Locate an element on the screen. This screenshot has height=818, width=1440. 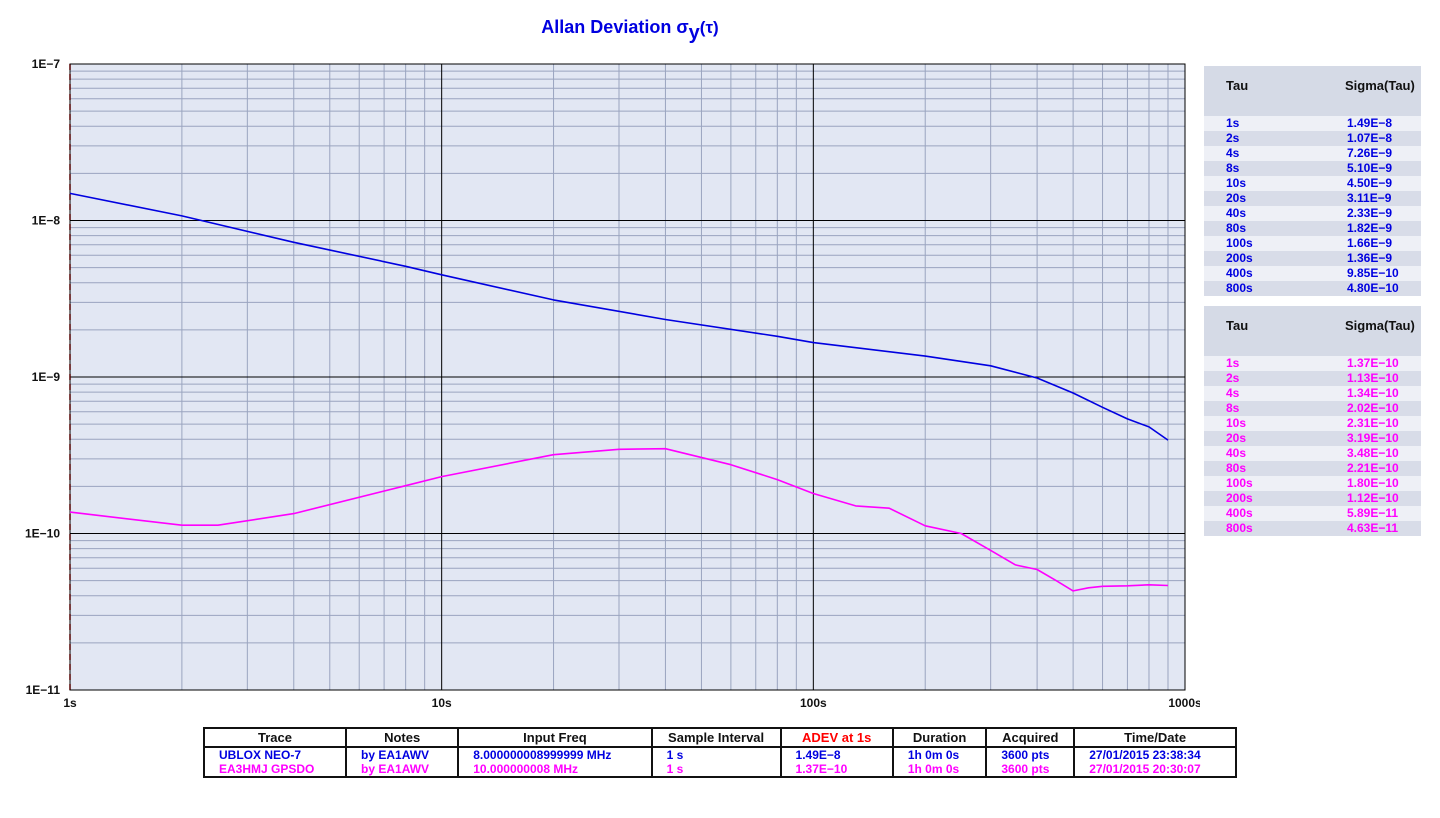
chart-title: Allan Deviation σy(τ) is located at coordinates (630, 30).